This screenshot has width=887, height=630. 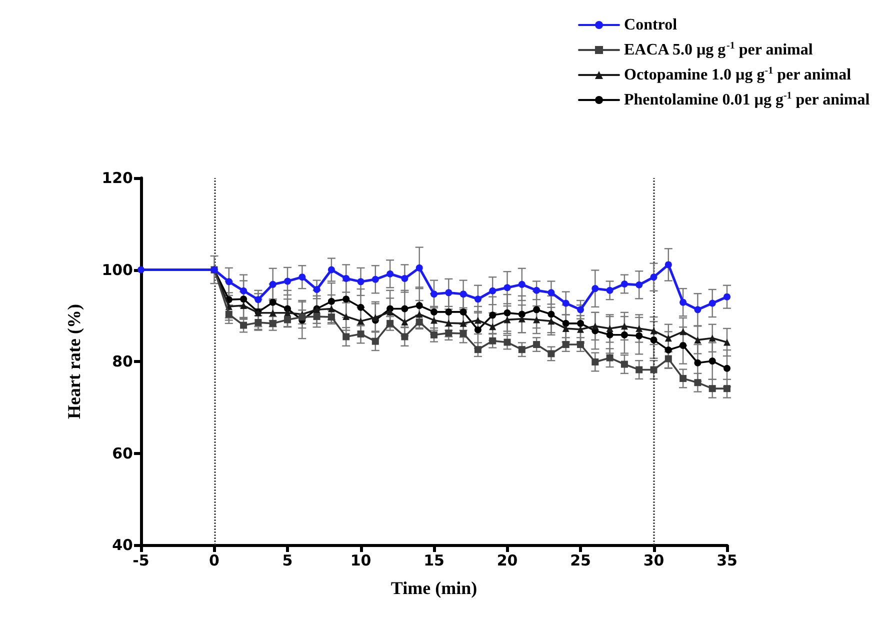 I want to click on y-tick-label: 100, so click(x=117, y=269).